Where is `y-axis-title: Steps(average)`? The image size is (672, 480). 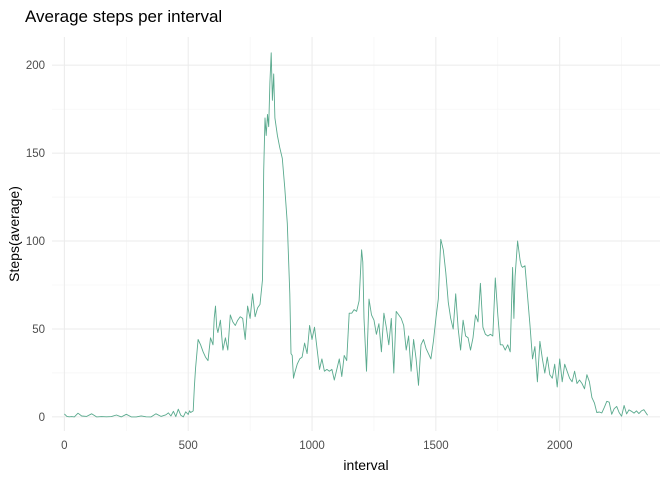 y-axis-title: Steps(average) is located at coordinates (14, 234).